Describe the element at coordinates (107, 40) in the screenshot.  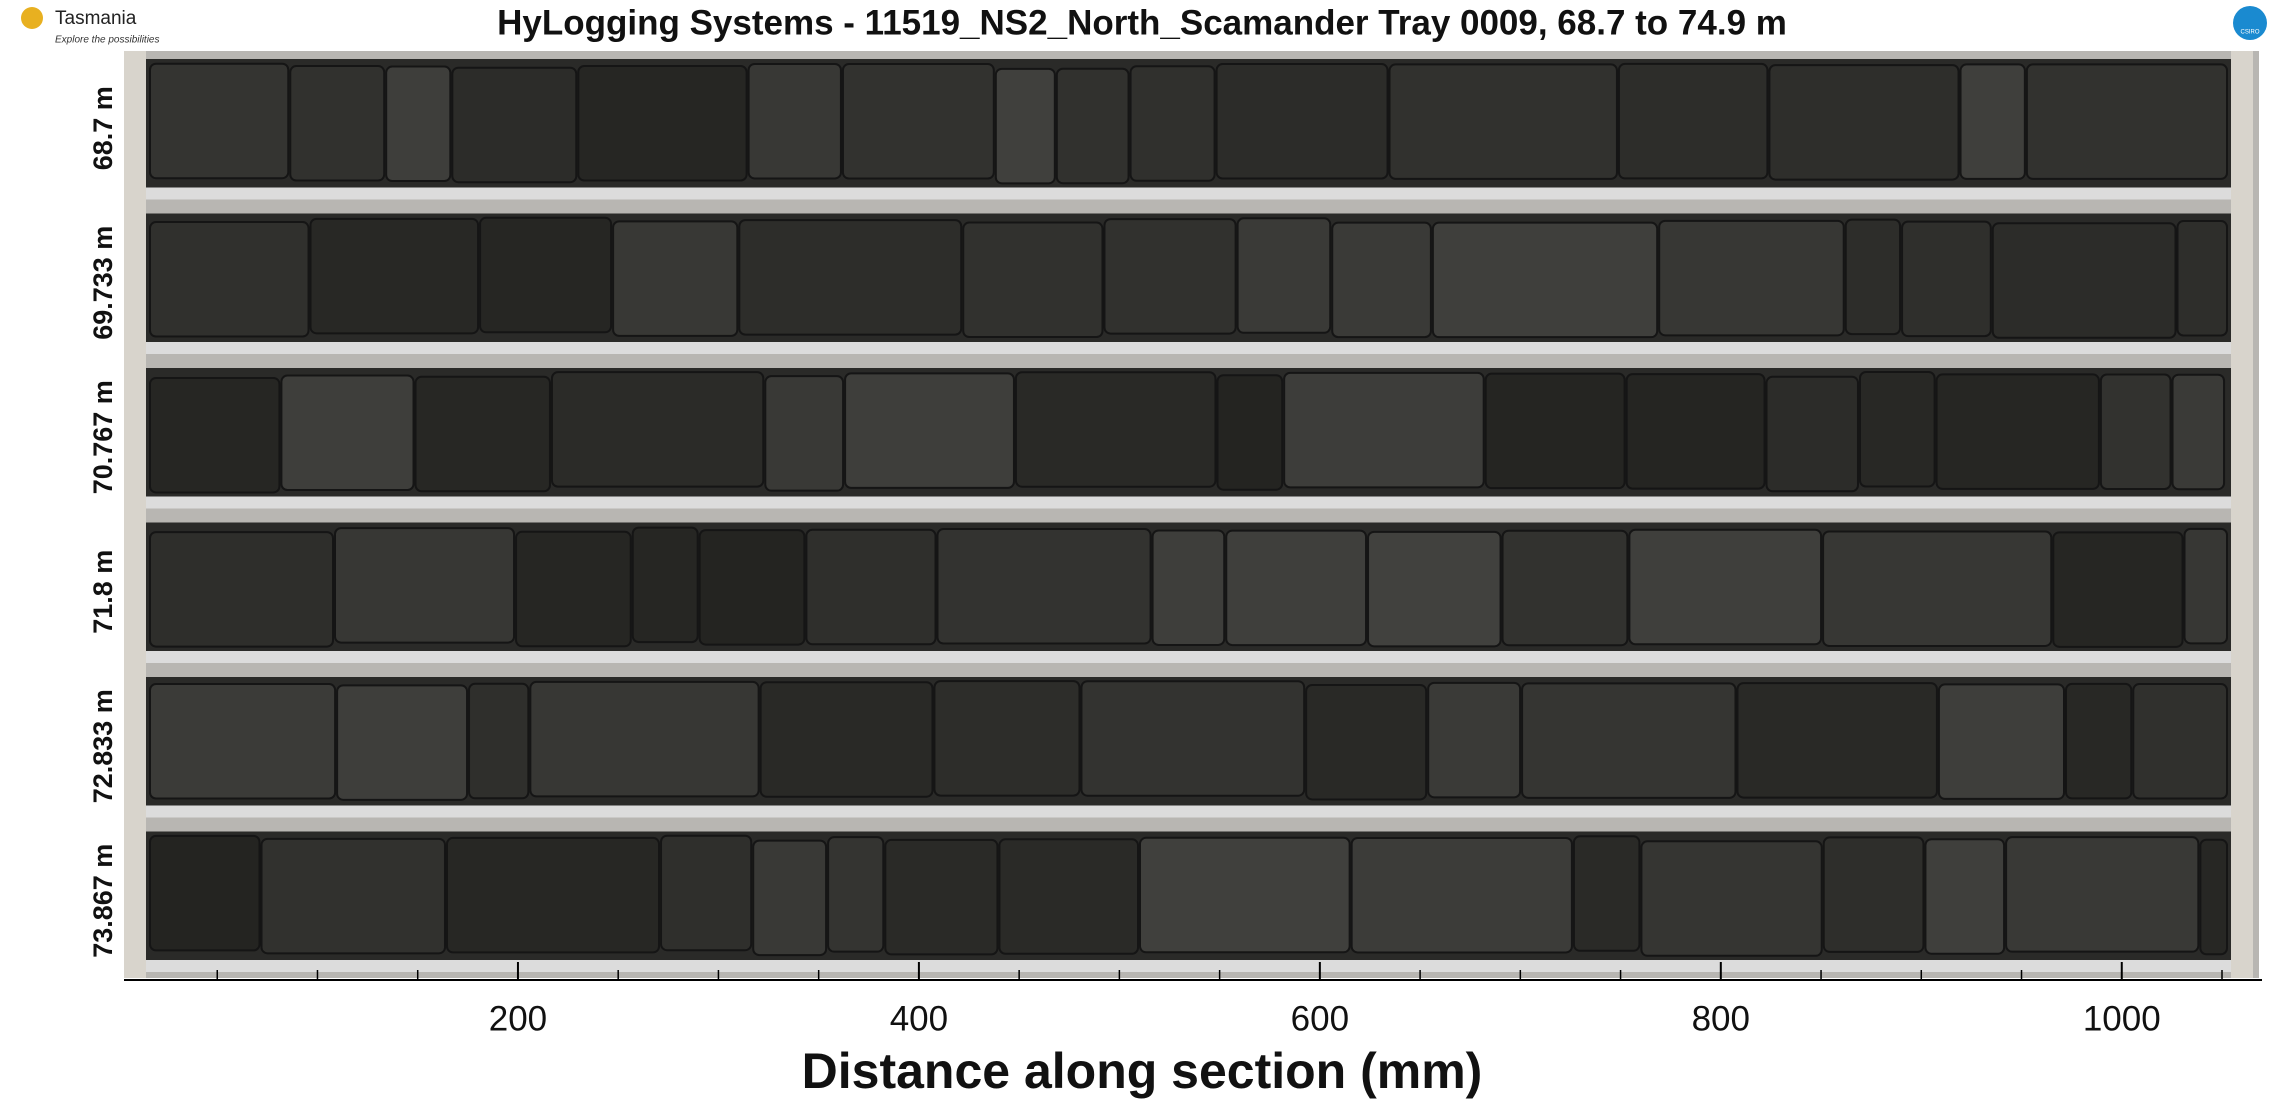
I see `logo-tagline: Explore the possibilities` at that location.